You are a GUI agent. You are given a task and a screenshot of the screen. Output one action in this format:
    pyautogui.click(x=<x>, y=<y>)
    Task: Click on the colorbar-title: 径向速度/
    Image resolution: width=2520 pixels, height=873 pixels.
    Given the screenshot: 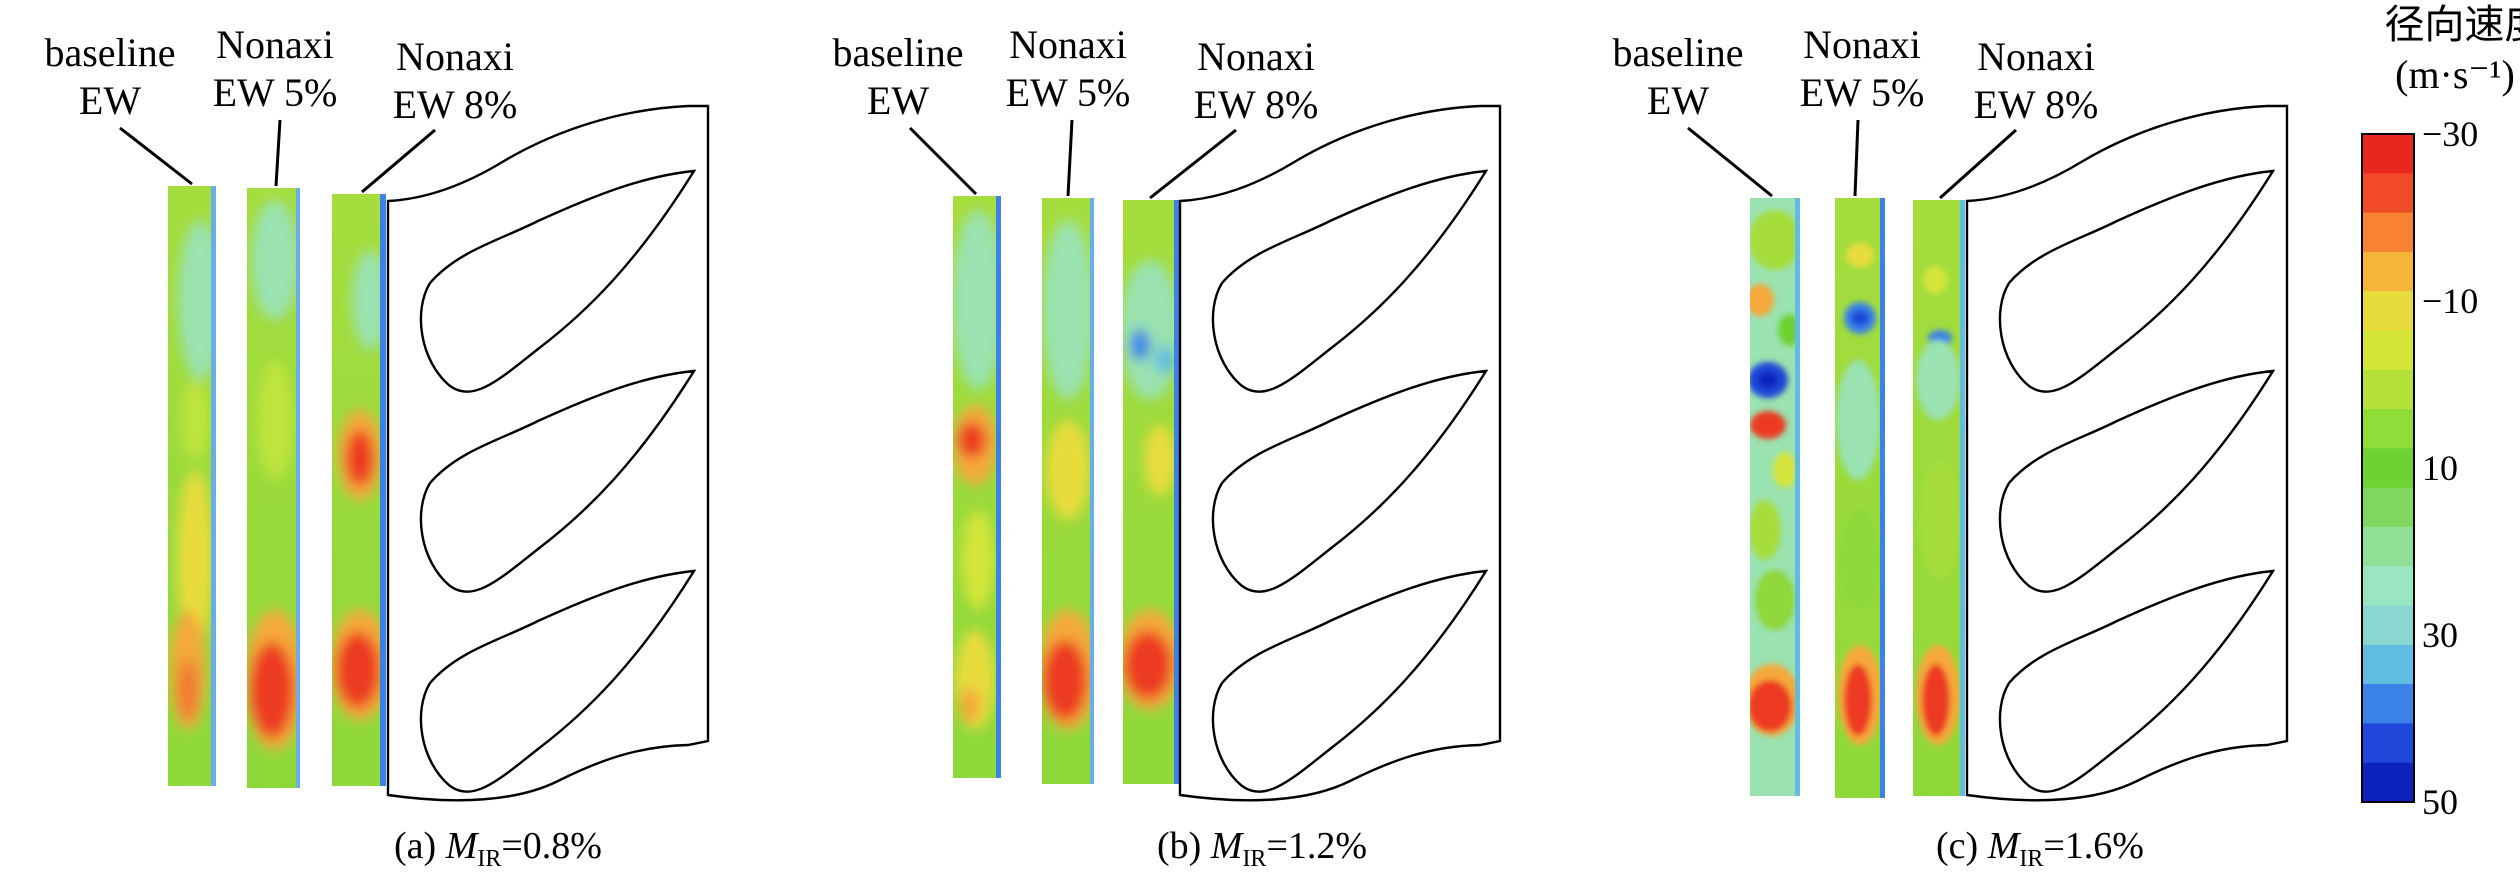 What is the action you would take?
    pyautogui.click(x=2452, y=24)
    